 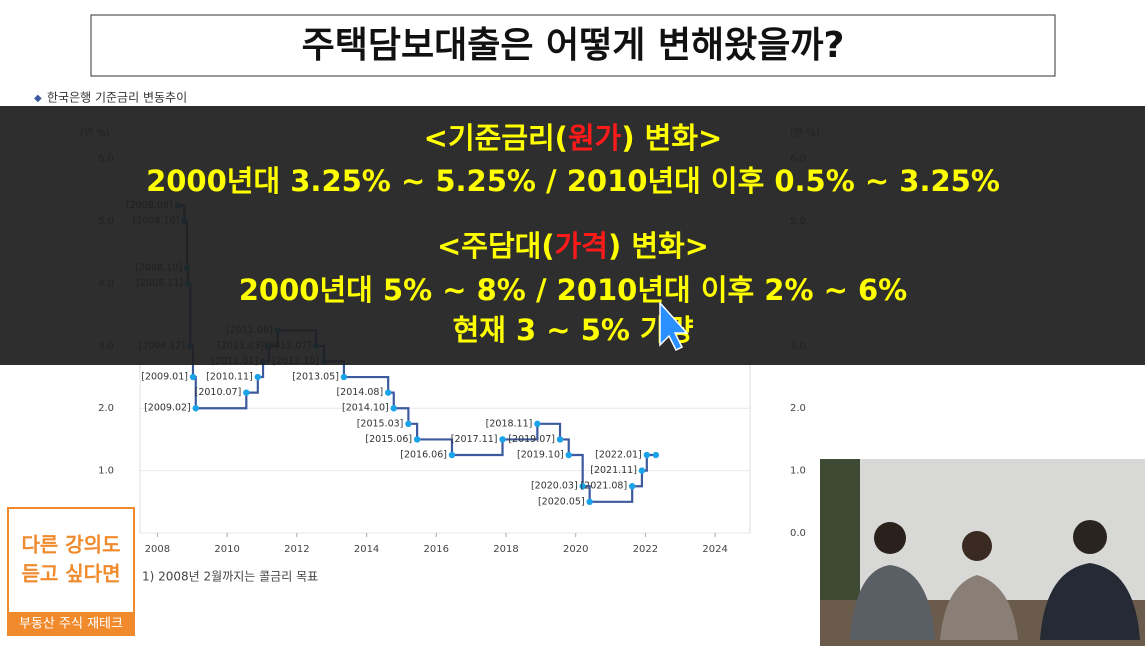 I want to click on point-label: [2010.07], so click(x=218, y=392).